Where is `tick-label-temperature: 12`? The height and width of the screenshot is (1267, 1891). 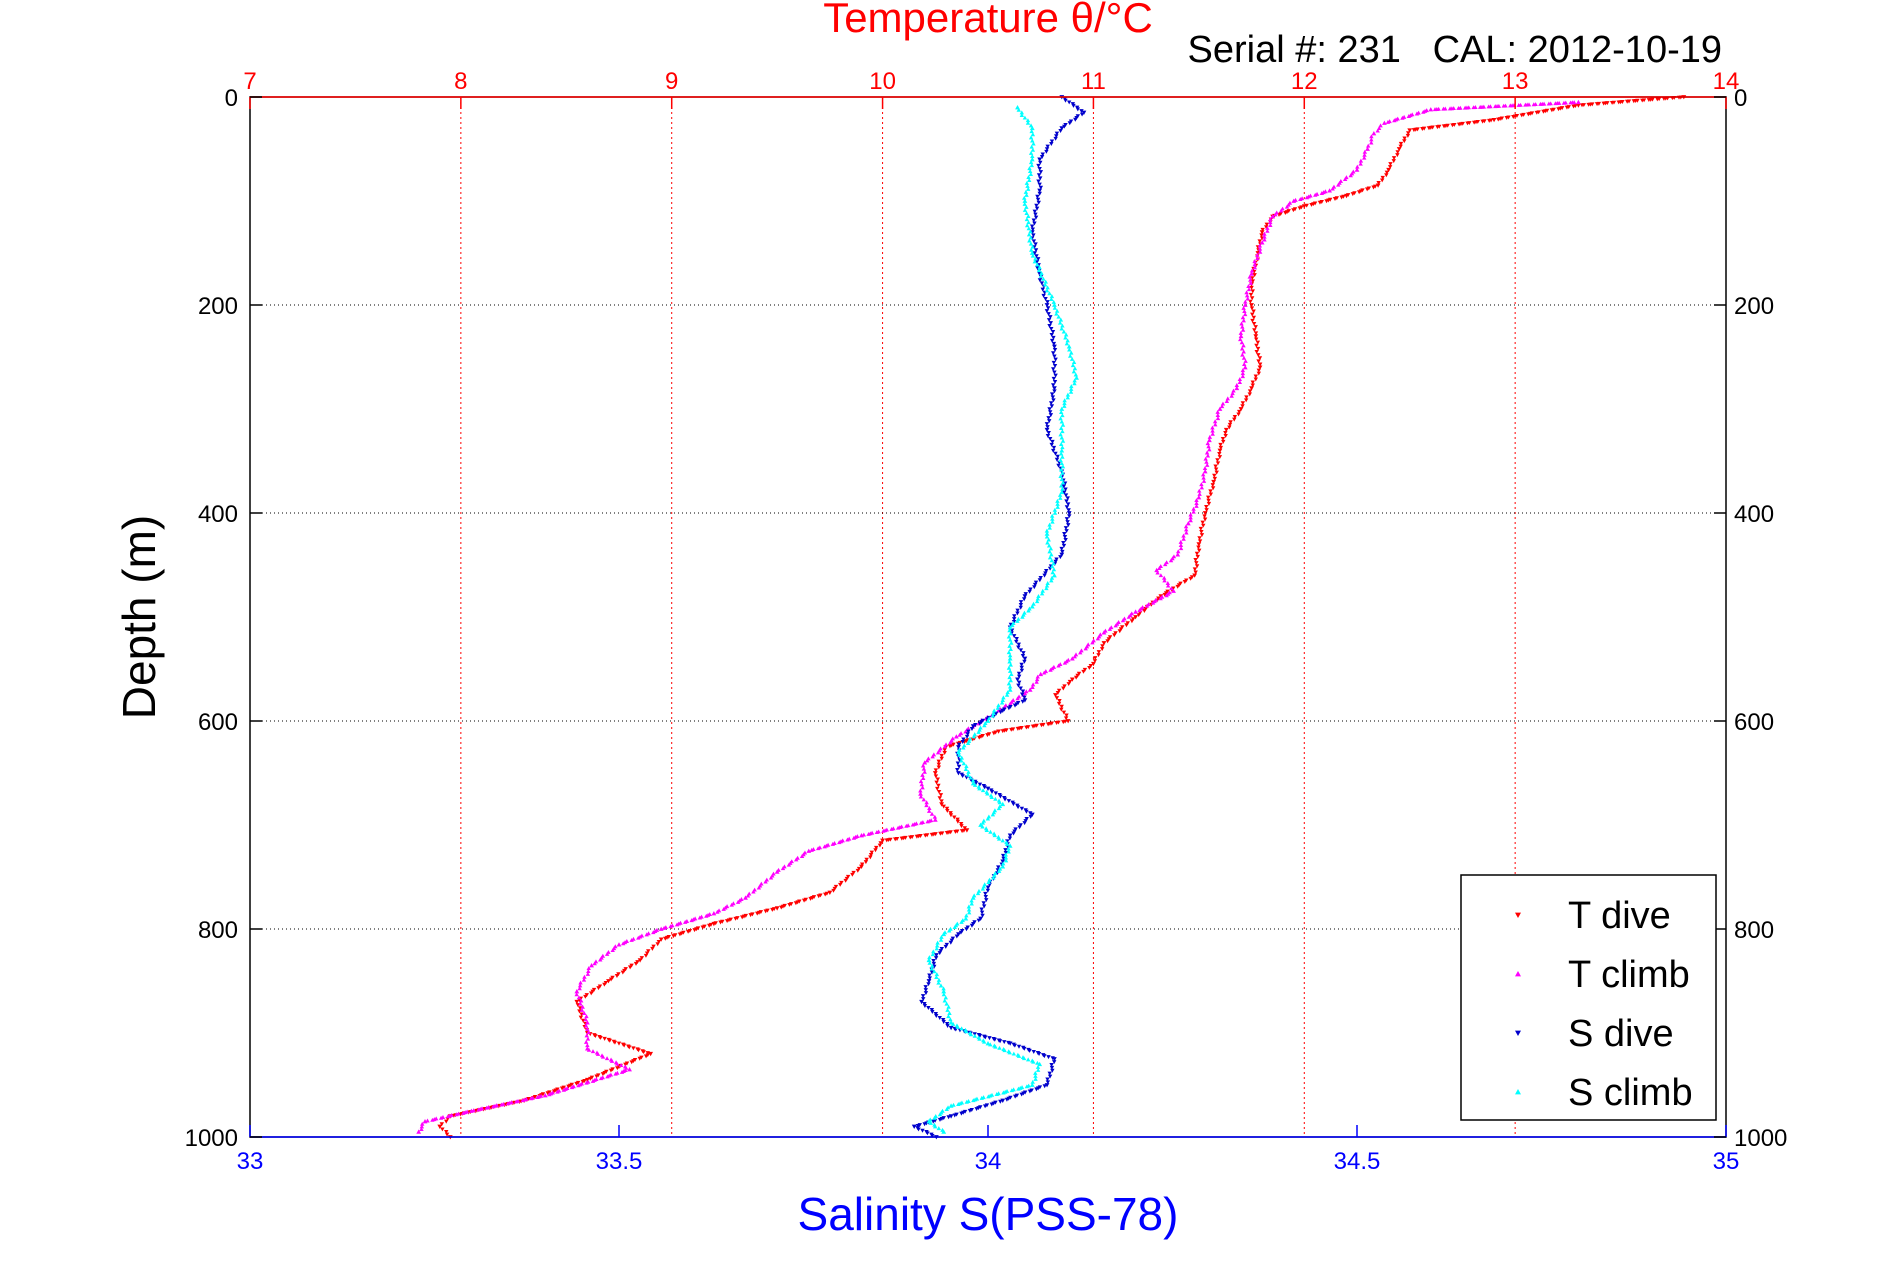
tick-label-temperature: 12 is located at coordinates (1304, 81).